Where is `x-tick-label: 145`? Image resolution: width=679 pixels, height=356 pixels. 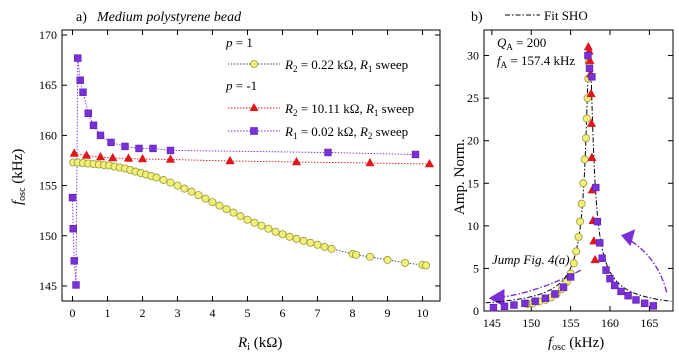 x-tick-label: 145 is located at coordinates (492, 323).